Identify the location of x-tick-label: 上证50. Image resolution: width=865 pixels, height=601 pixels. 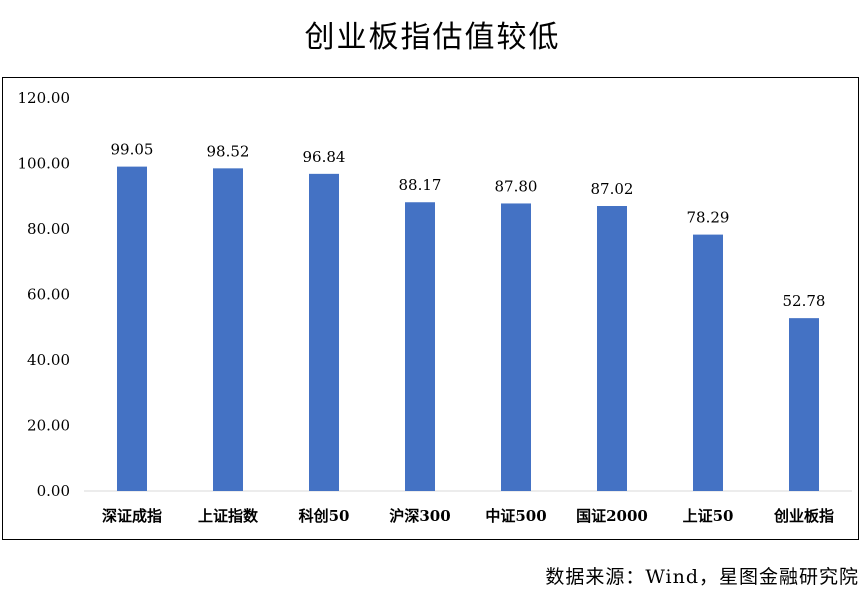
(708, 516).